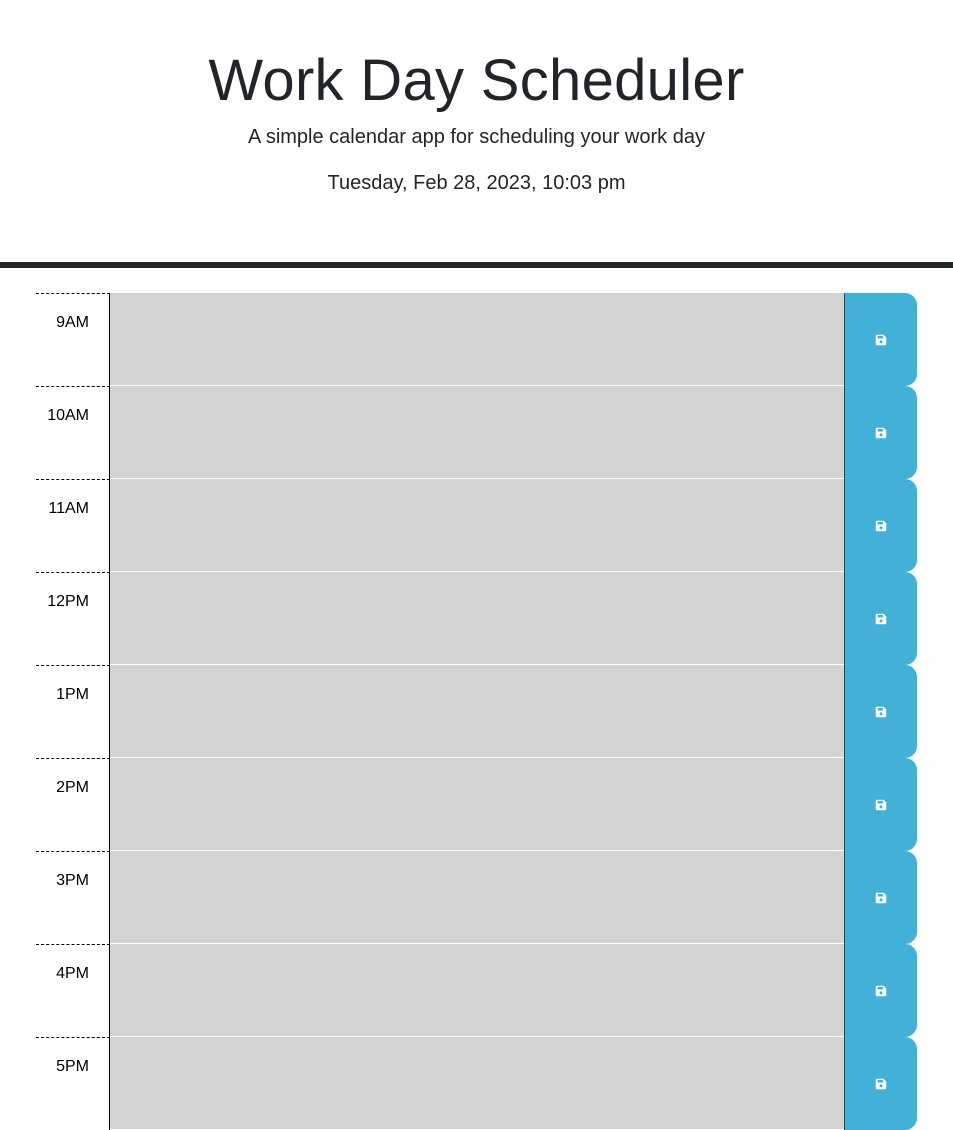 This screenshot has height=1130, width=953. I want to click on time-block-row: 5PM, so click(476, 1083).